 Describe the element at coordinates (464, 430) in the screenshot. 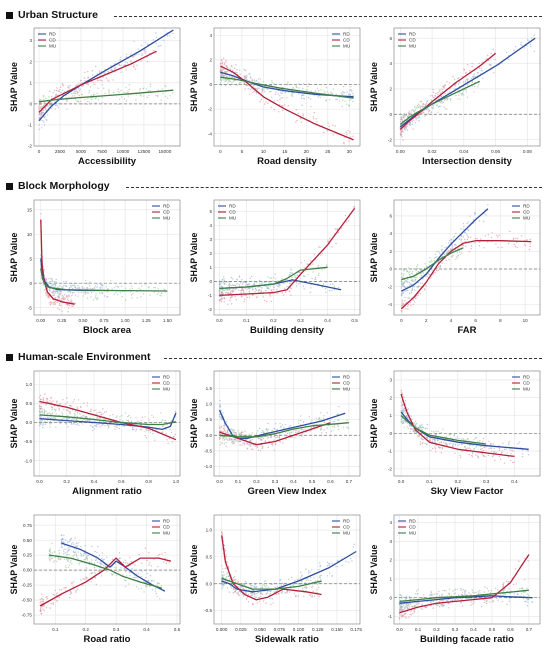

I see `series-line-rd` at that location.